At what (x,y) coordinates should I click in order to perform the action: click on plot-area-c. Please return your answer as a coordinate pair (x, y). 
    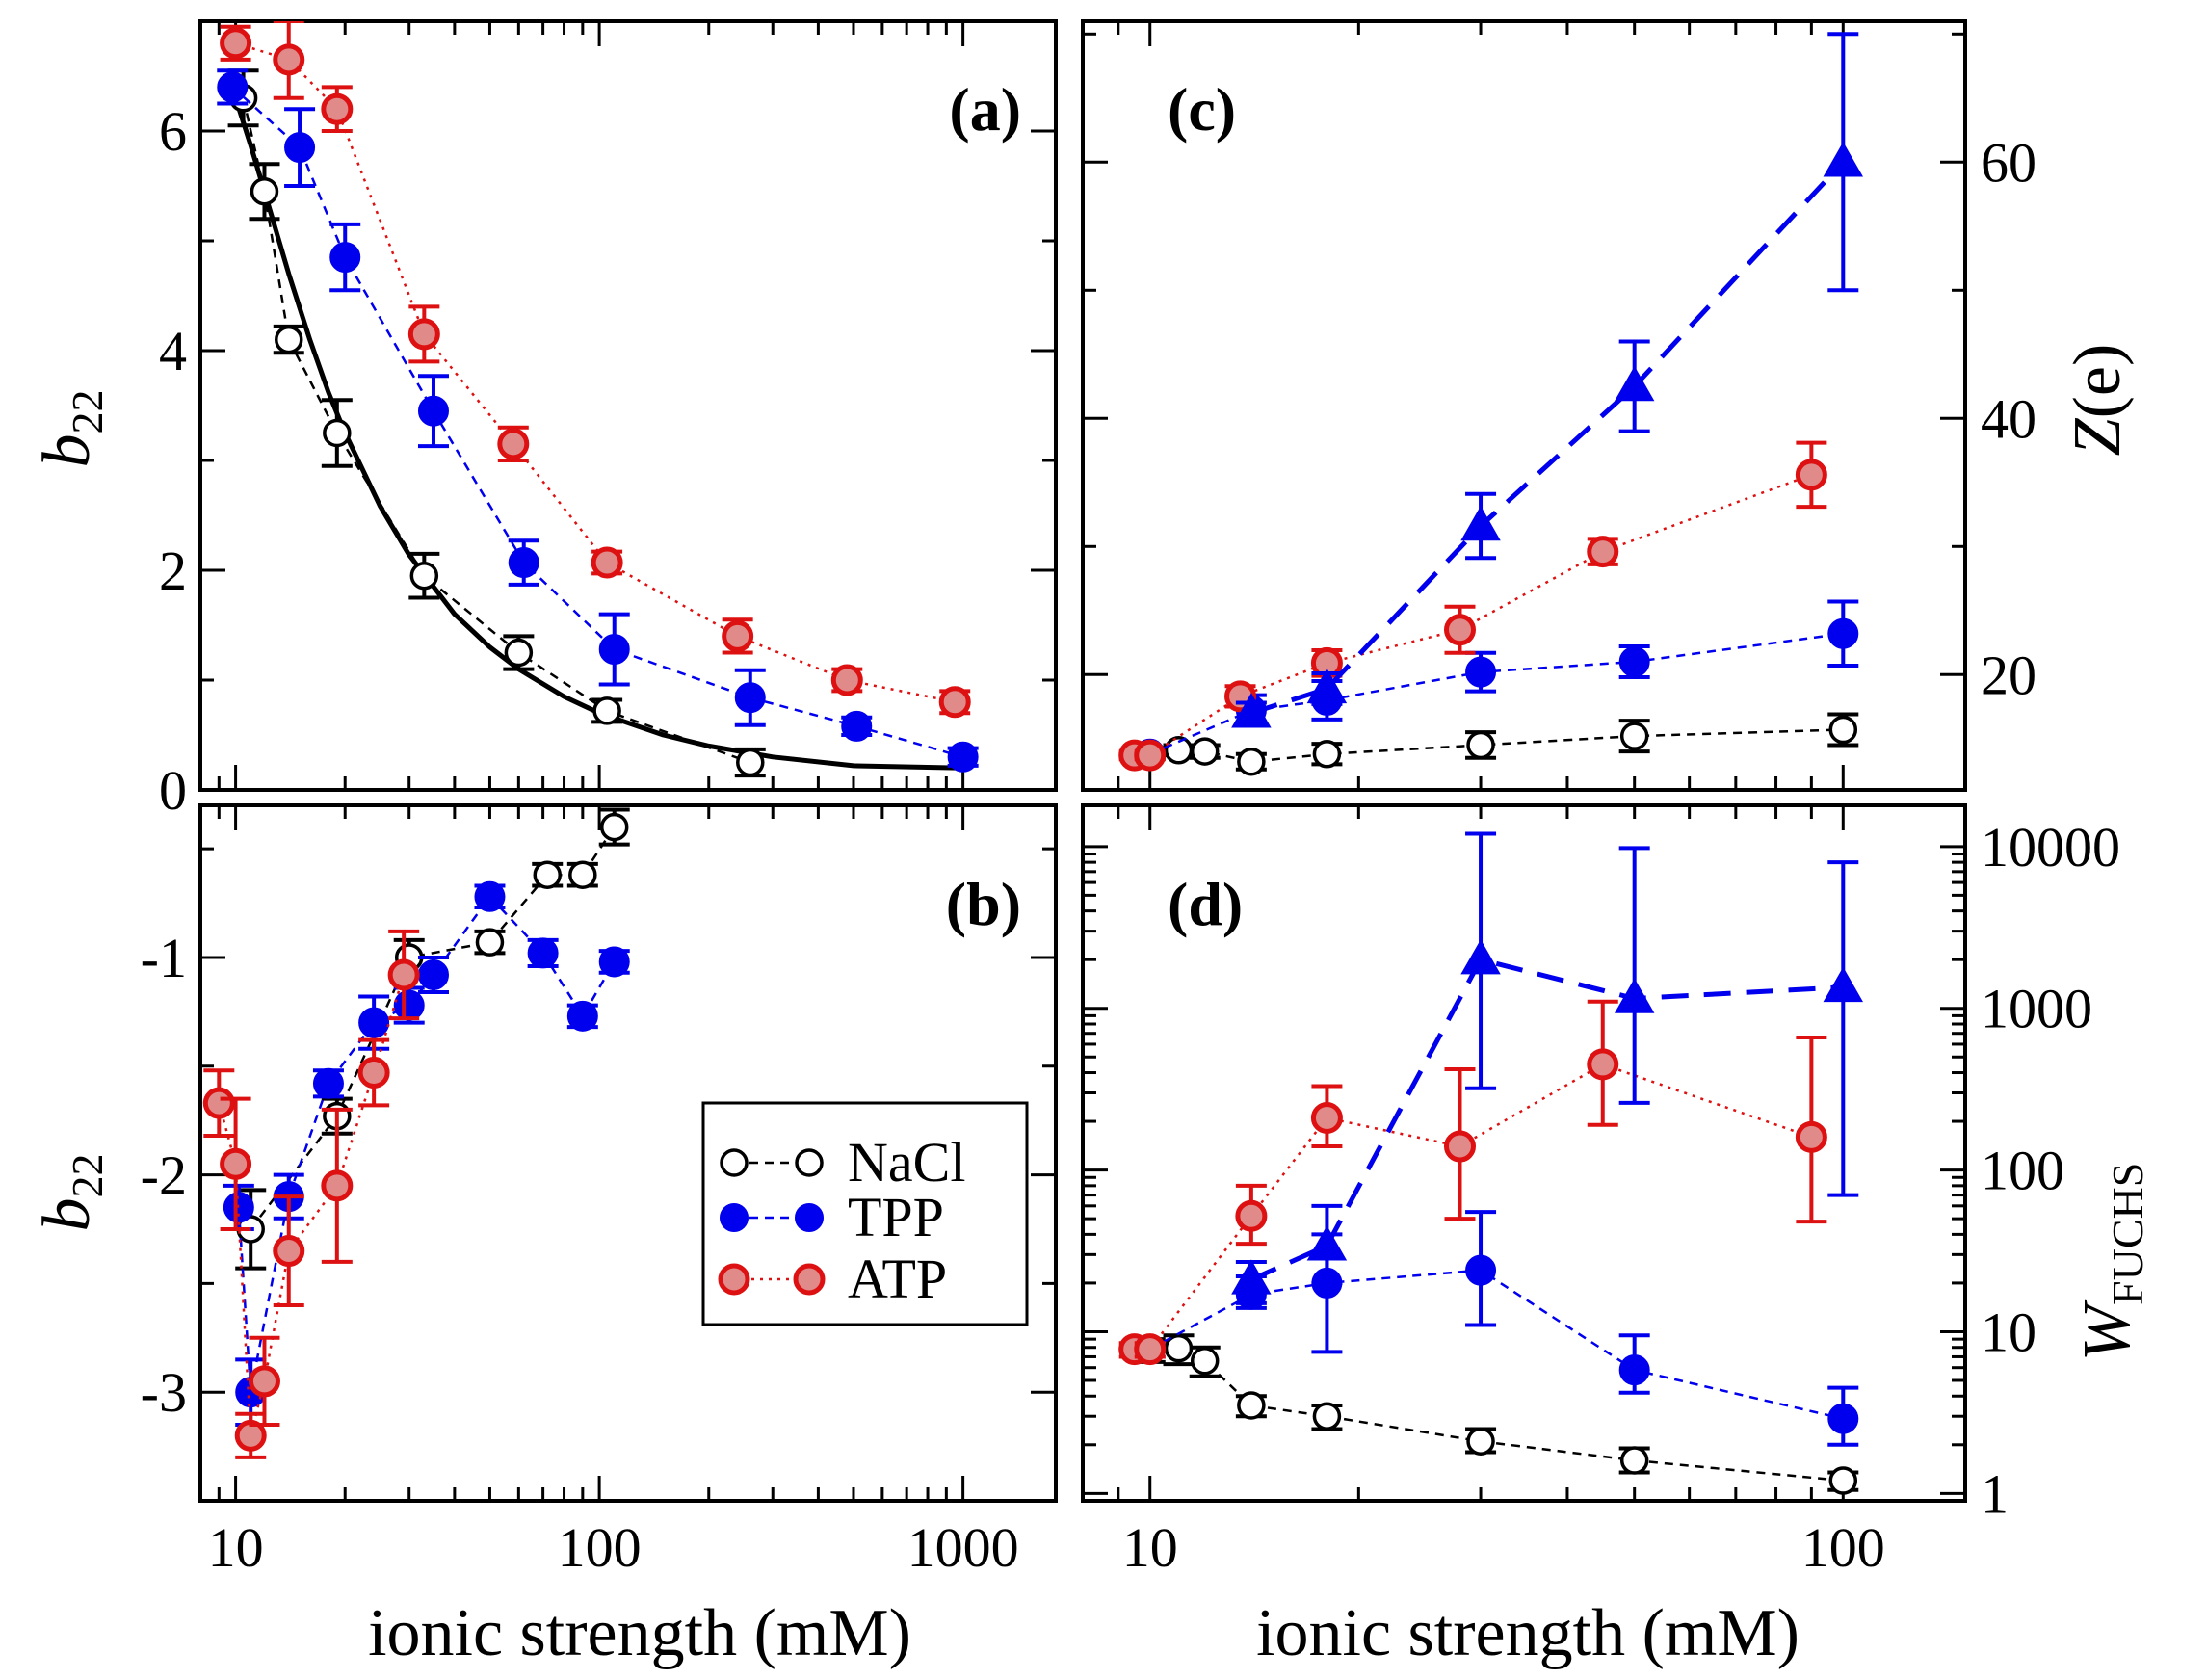
    Looking at the image, I should click on (1491, 404).